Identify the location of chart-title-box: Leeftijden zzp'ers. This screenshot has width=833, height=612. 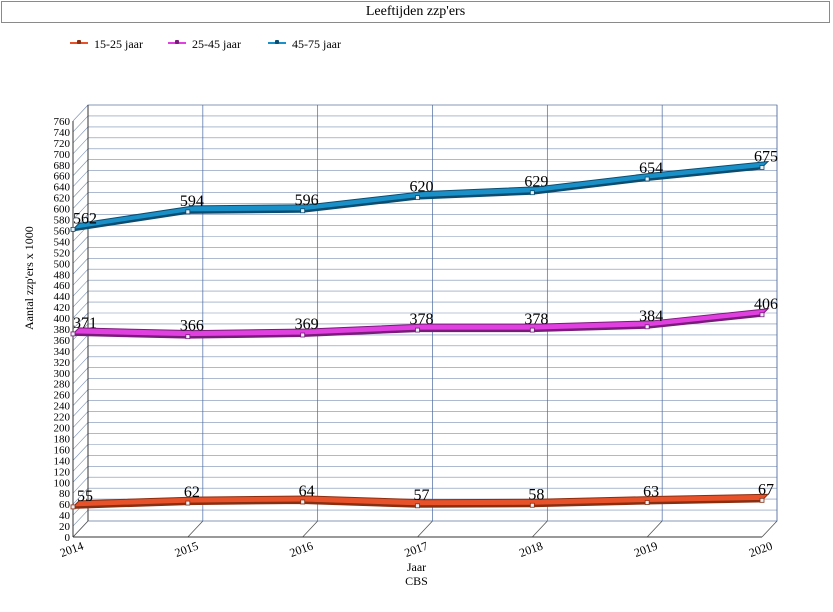
(415, 12).